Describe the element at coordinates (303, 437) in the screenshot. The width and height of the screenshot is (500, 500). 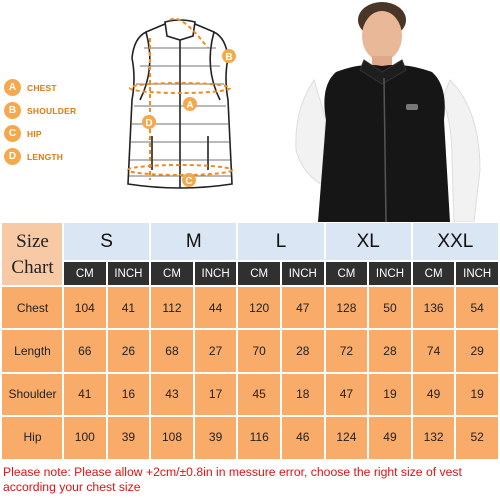
I see `table-cell: 46` at that location.